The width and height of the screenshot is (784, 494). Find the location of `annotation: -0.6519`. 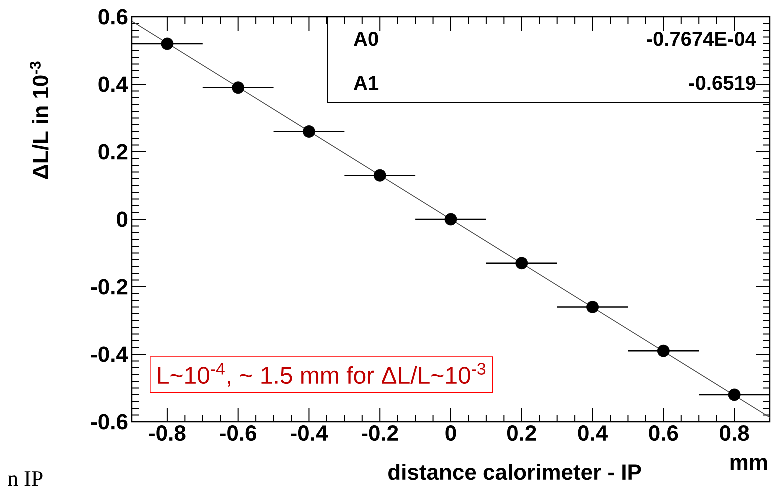

annotation: -0.6519 is located at coordinates (722, 83).